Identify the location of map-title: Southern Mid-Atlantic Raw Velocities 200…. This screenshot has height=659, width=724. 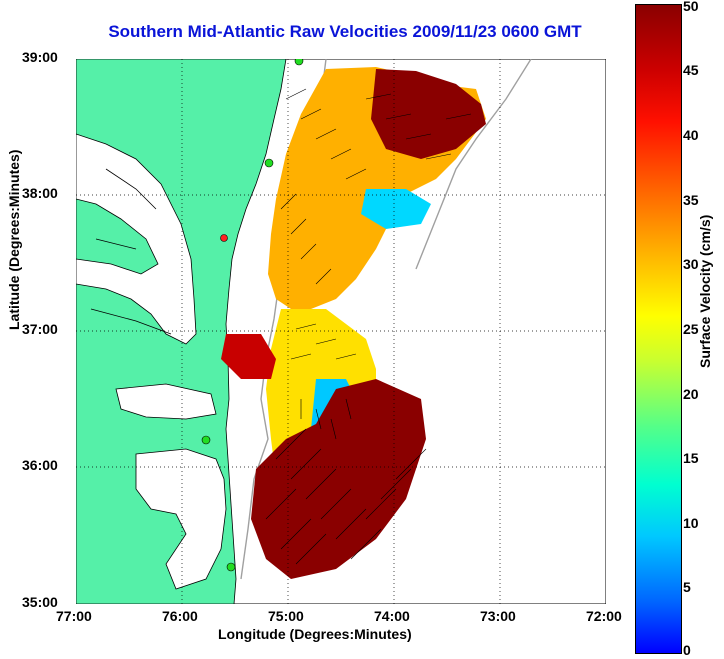
(345, 31).